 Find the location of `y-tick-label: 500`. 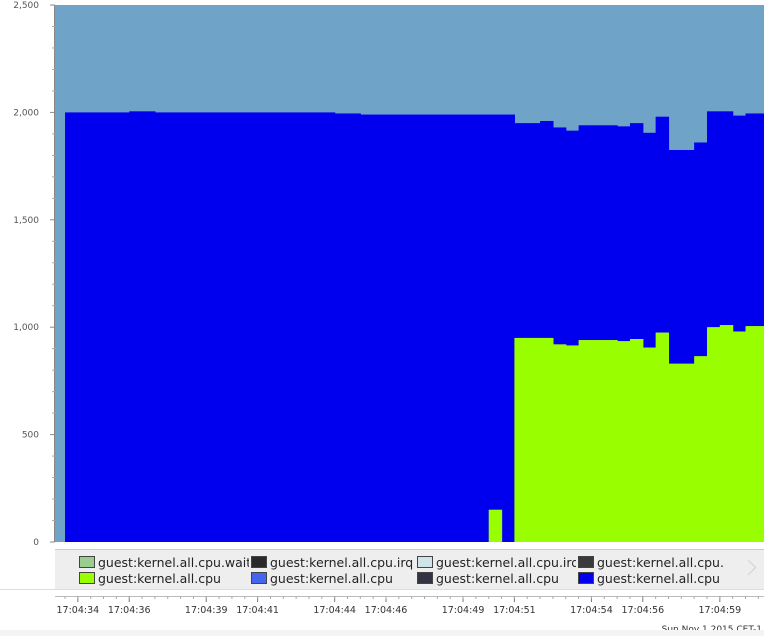

y-tick-label: 500 is located at coordinates (30, 436).